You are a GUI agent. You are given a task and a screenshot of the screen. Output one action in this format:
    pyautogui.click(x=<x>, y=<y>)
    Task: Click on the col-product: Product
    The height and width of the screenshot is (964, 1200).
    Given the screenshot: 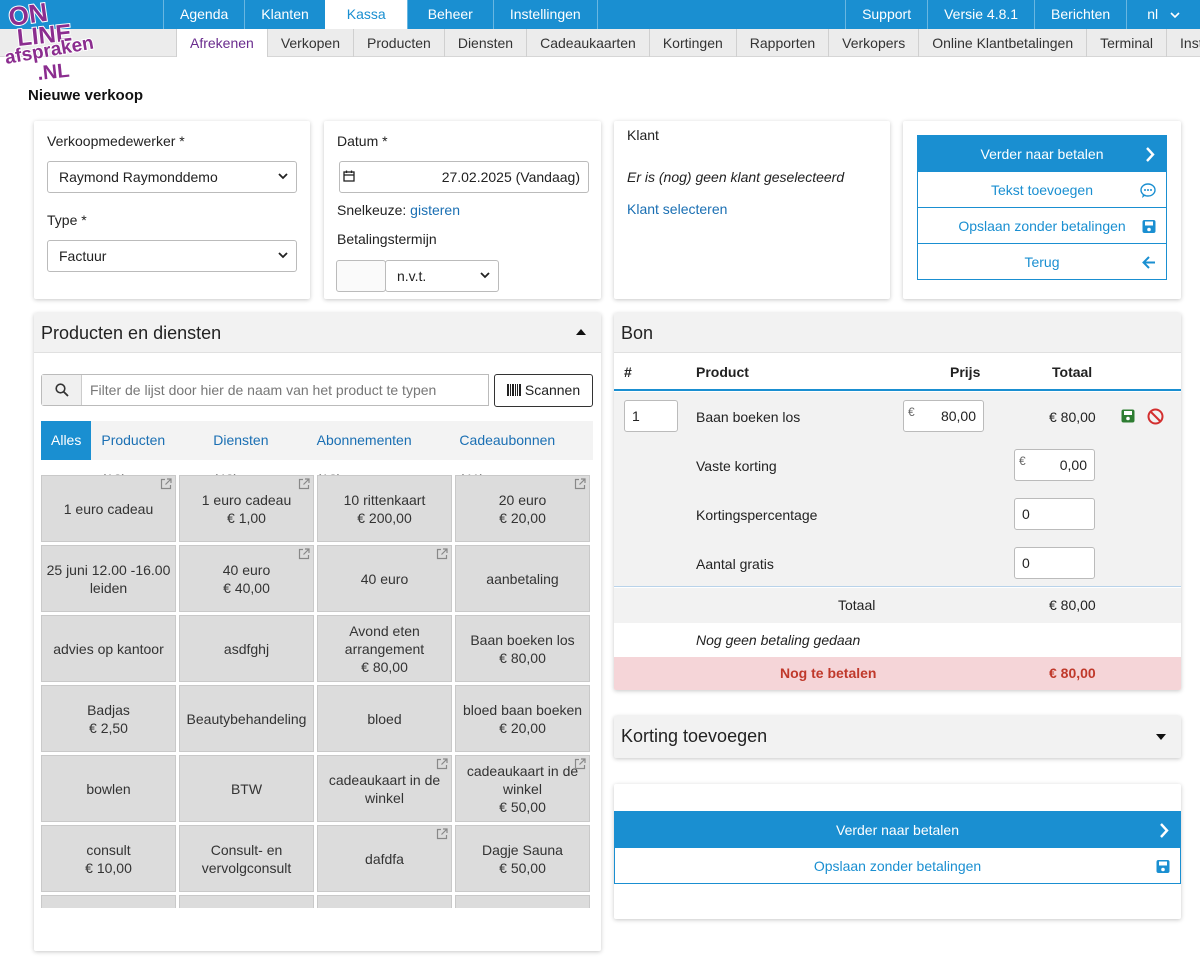 What is the action you would take?
    pyautogui.click(x=722, y=372)
    